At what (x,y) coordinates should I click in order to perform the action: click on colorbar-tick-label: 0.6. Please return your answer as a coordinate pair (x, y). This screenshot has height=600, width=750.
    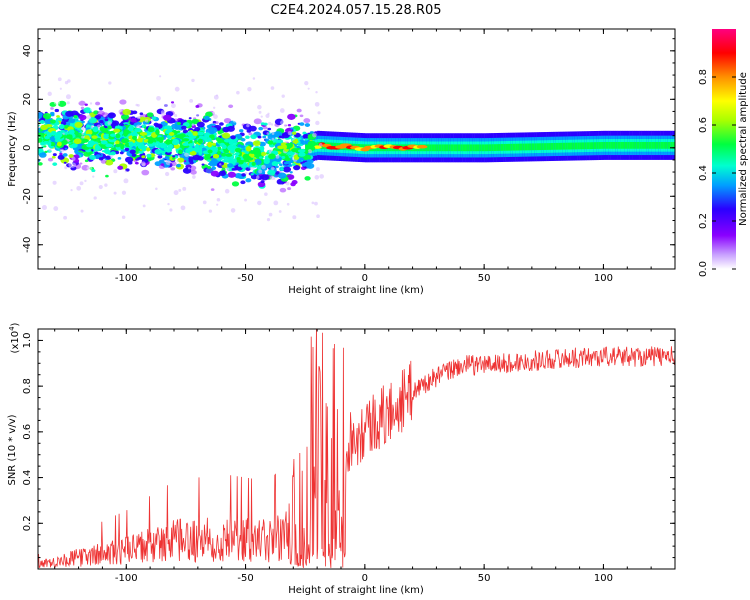
    Looking at the image, I should click on (703, 125).